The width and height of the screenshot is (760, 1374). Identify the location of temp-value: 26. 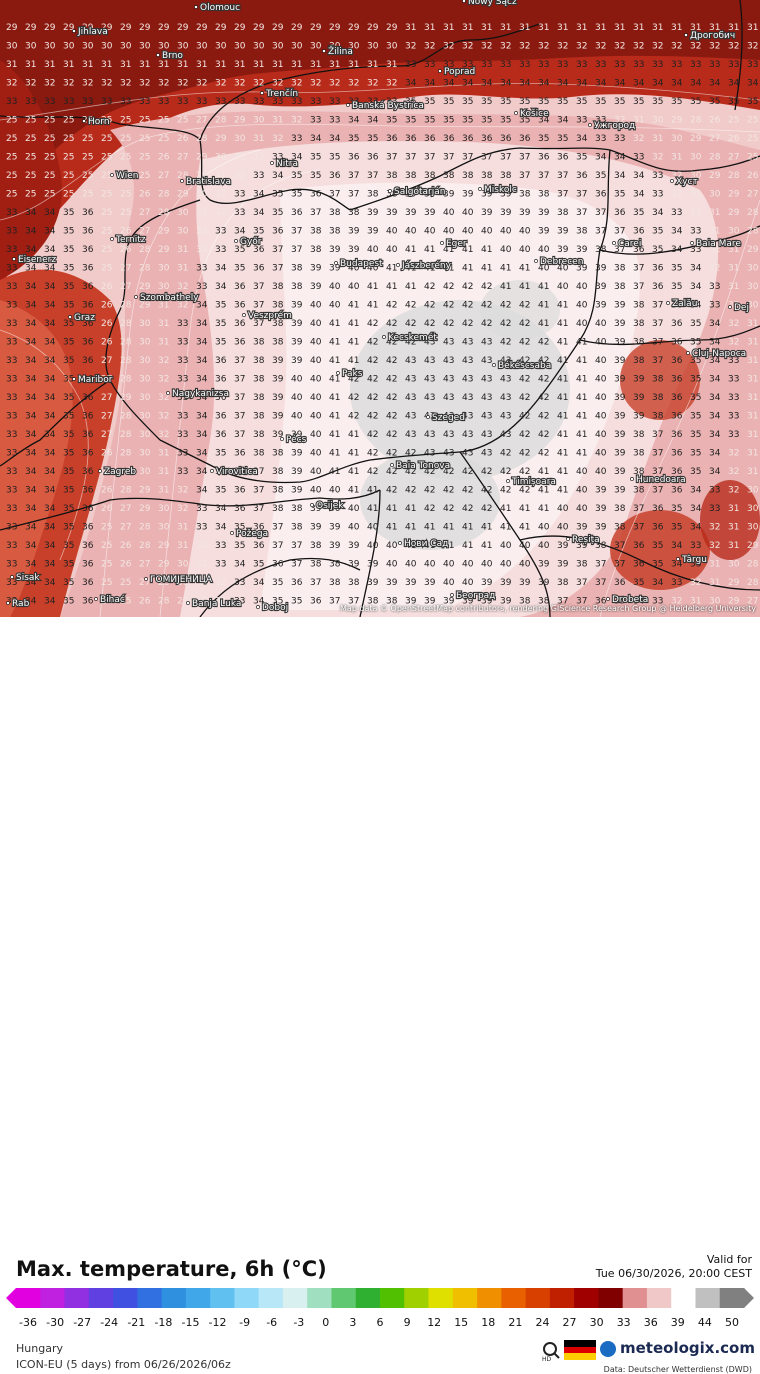
(145, 195).